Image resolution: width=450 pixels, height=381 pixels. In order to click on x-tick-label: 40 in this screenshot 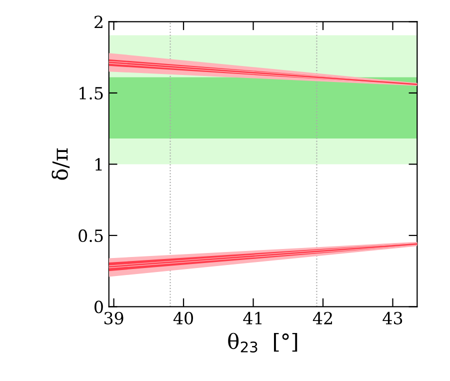, I will do `click(183, 318)`.